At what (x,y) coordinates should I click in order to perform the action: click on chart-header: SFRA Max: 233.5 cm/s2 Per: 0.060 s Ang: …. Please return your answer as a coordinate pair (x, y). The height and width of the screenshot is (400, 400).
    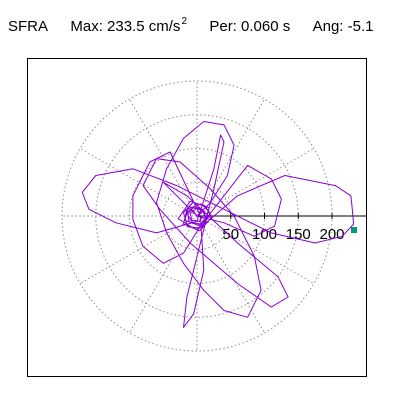
    Looking at the image, I should click on (190, 24).